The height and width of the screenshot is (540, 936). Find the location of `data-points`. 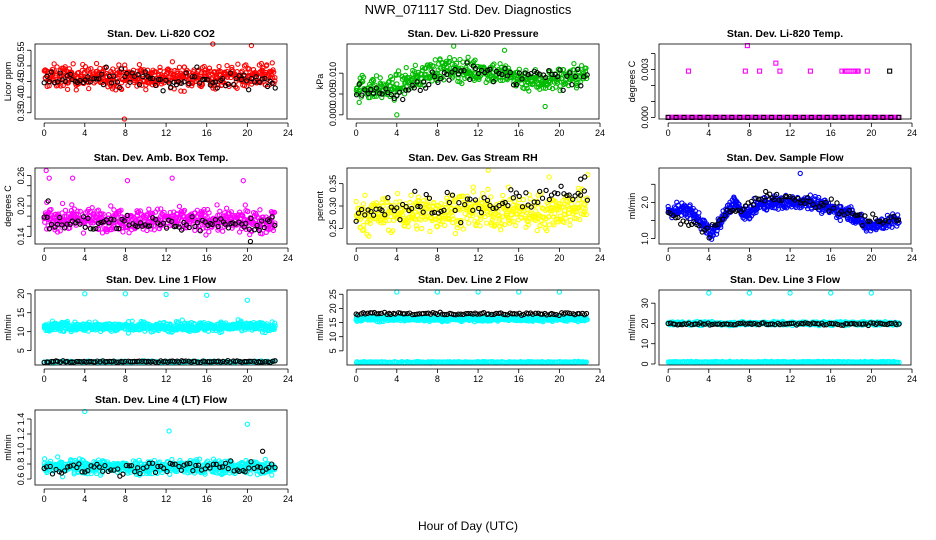

data-points is located at coordinates (159, 81).